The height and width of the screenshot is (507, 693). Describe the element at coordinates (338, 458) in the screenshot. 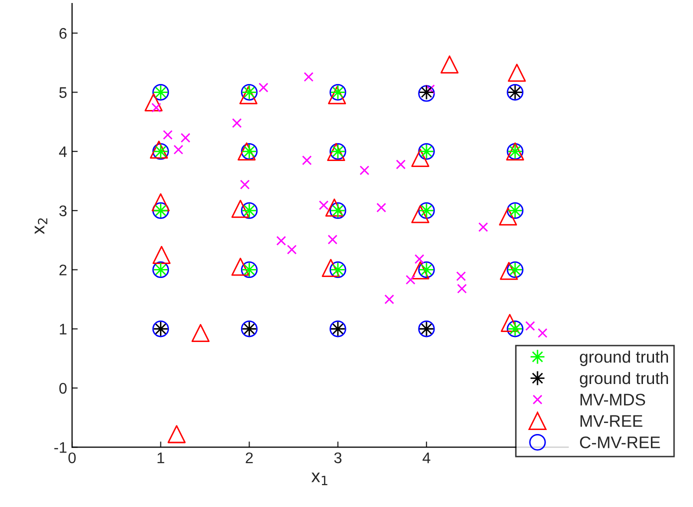

I see `x-tick-label: 3` at that location.